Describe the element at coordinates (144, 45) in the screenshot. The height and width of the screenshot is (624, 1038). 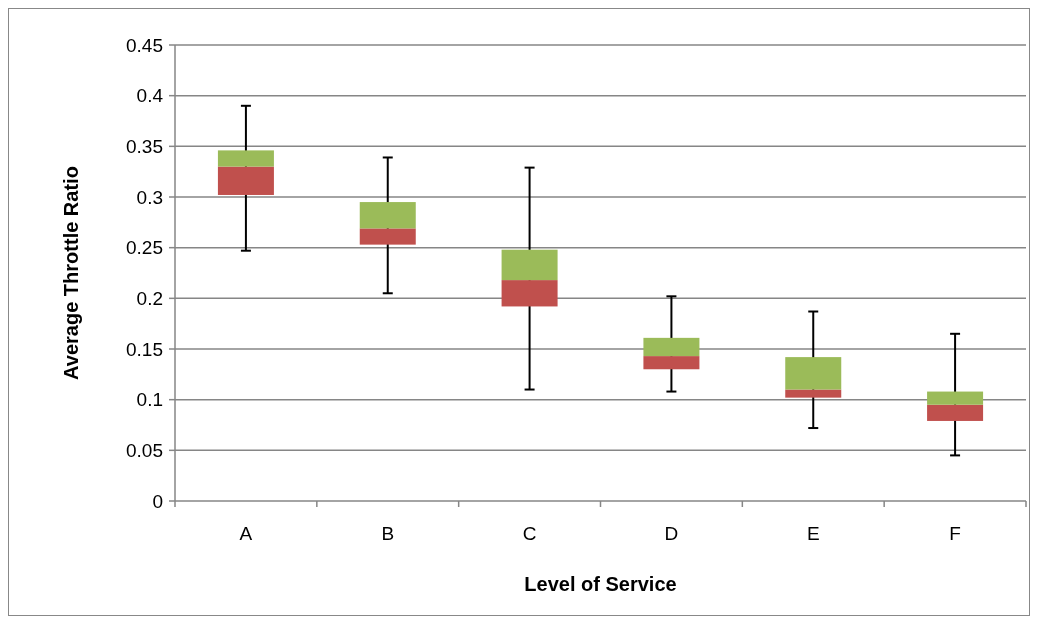
I see `y-tick-label: 0.45` at that location.